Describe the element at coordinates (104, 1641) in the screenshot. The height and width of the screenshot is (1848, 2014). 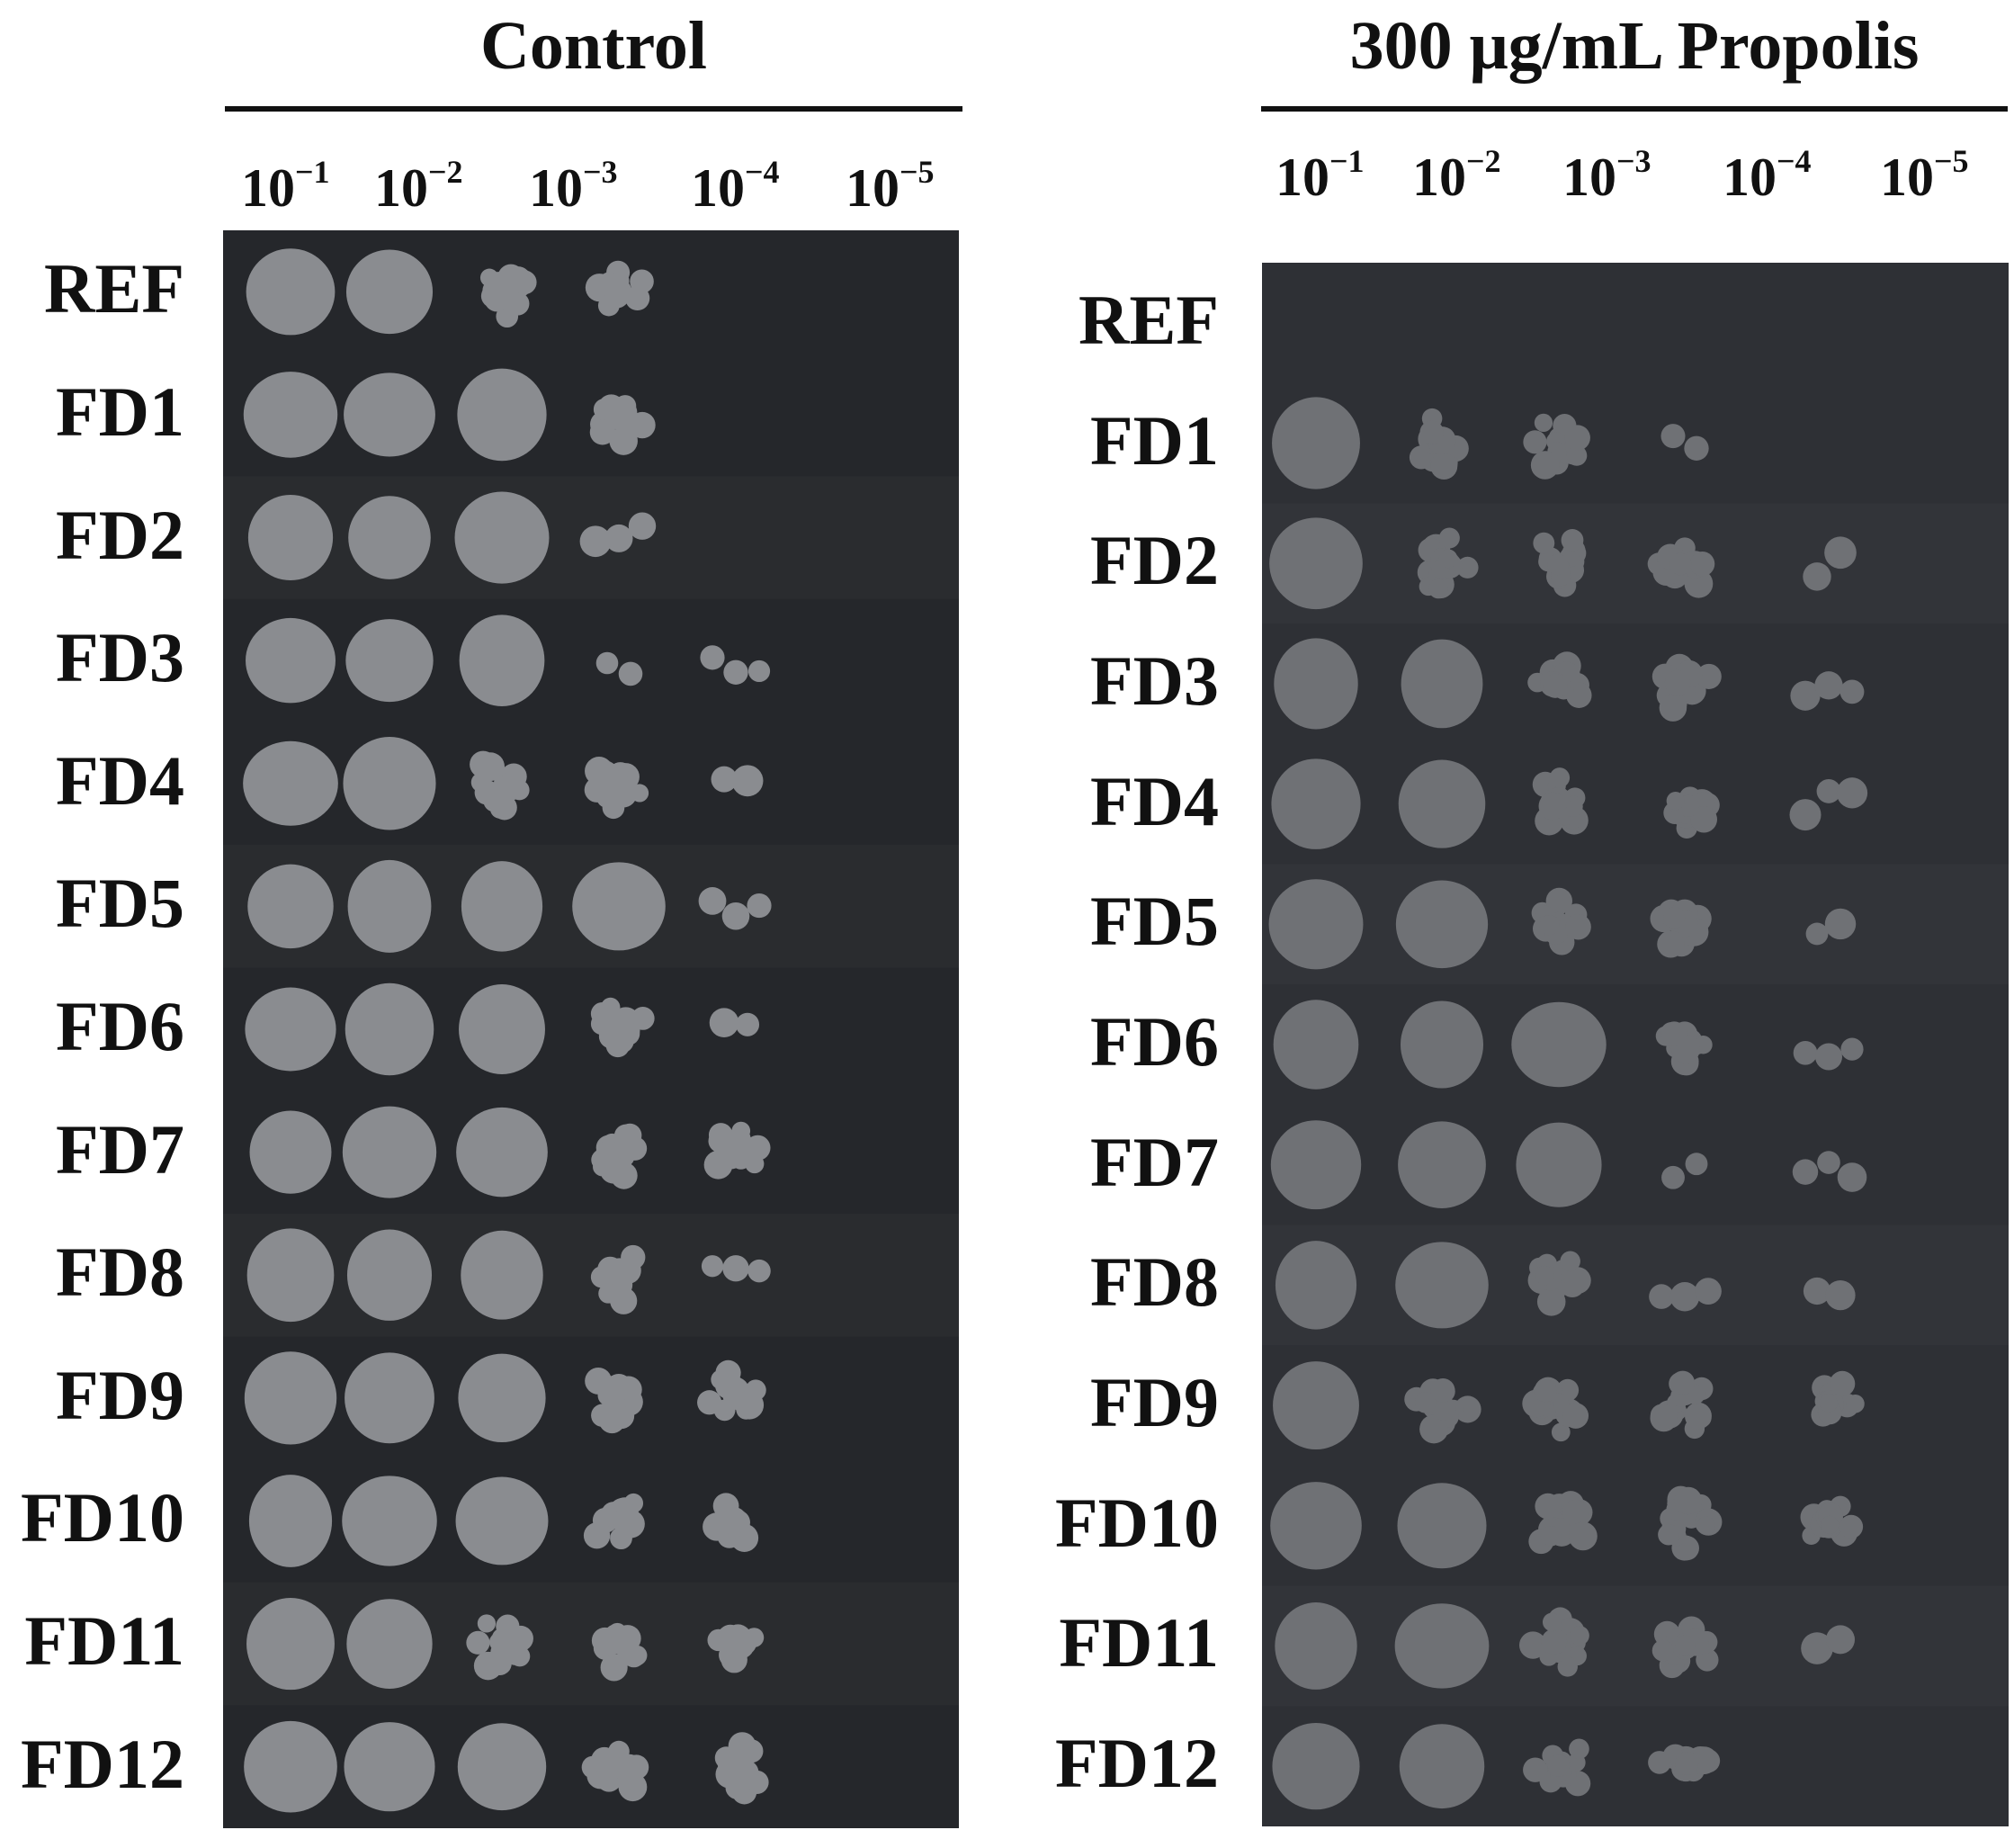
I see `strain-label: FD11` at that location.